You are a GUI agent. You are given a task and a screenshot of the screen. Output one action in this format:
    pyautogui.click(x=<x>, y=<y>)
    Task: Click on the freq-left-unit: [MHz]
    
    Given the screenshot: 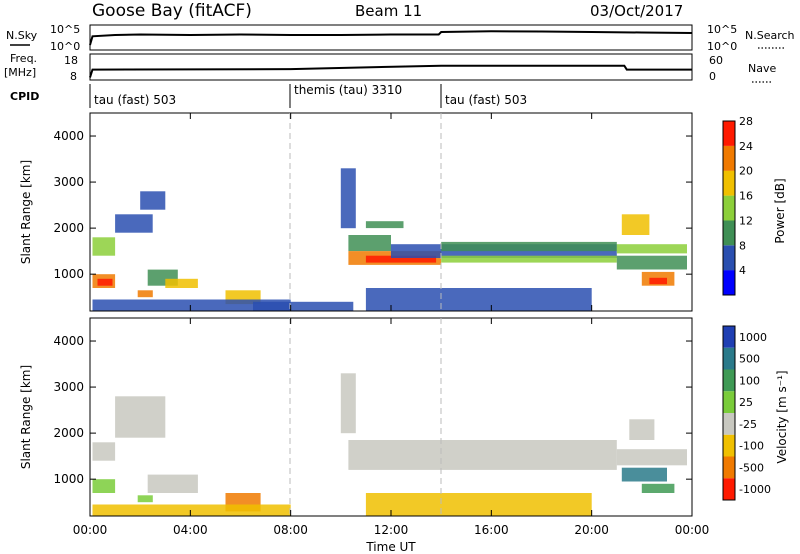 What is the action you would take?
    pyautogui.click(x=20, y=72)
    